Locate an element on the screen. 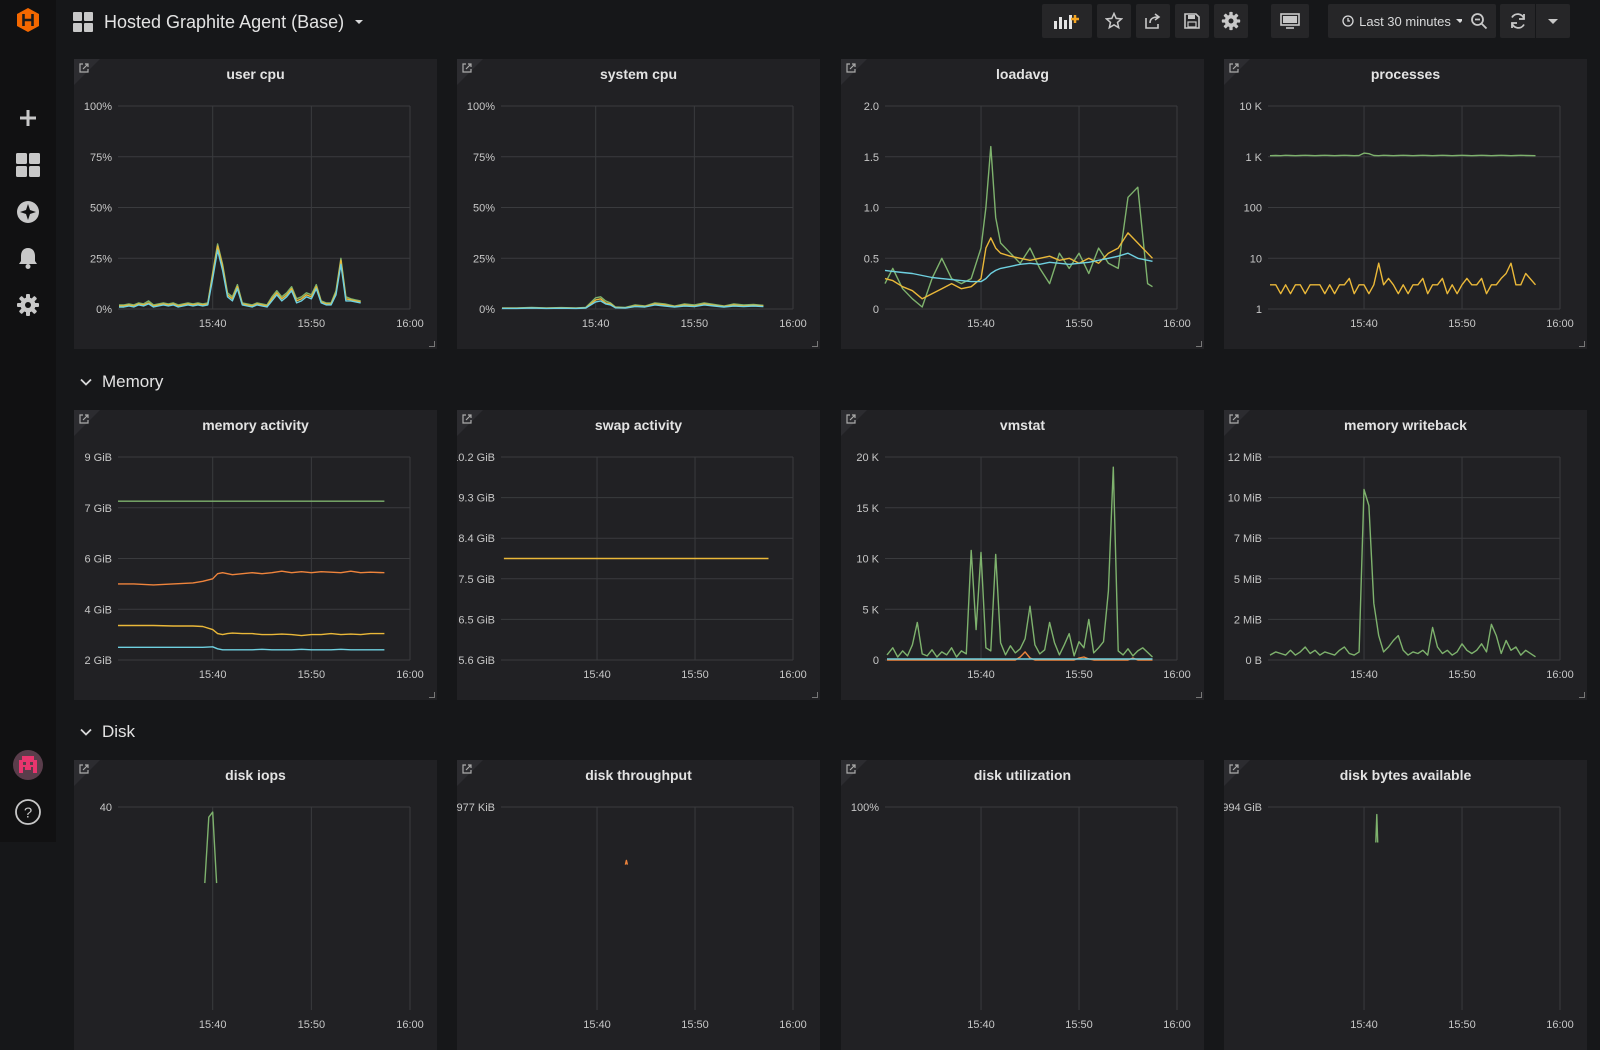  settings-icon is located at coordinates (1231, 21).